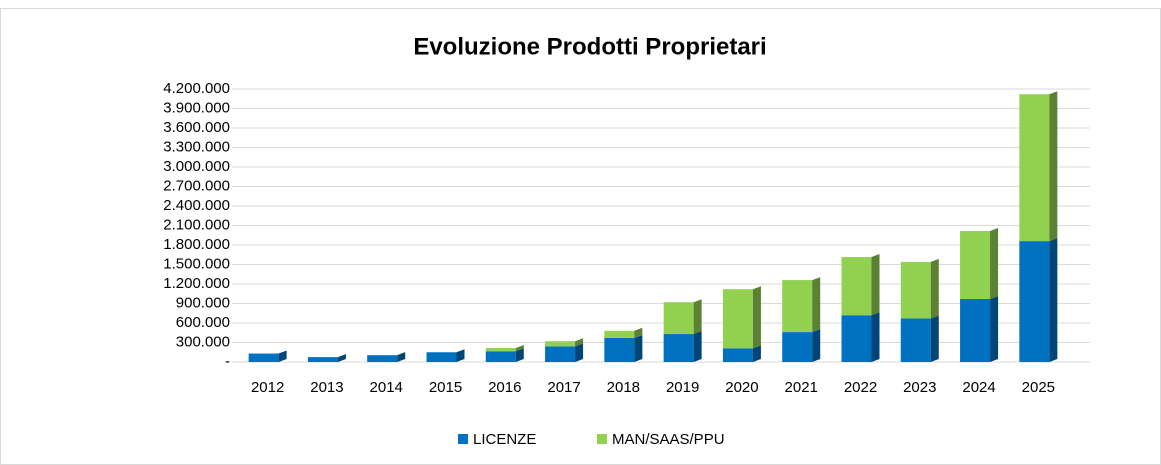 The height and width of the screenshot is (465, 1161). What do you see at coordinates (504, 439) in the screenshot?
I see `legend-label: LICENZE` at bounding box center [504, 439].